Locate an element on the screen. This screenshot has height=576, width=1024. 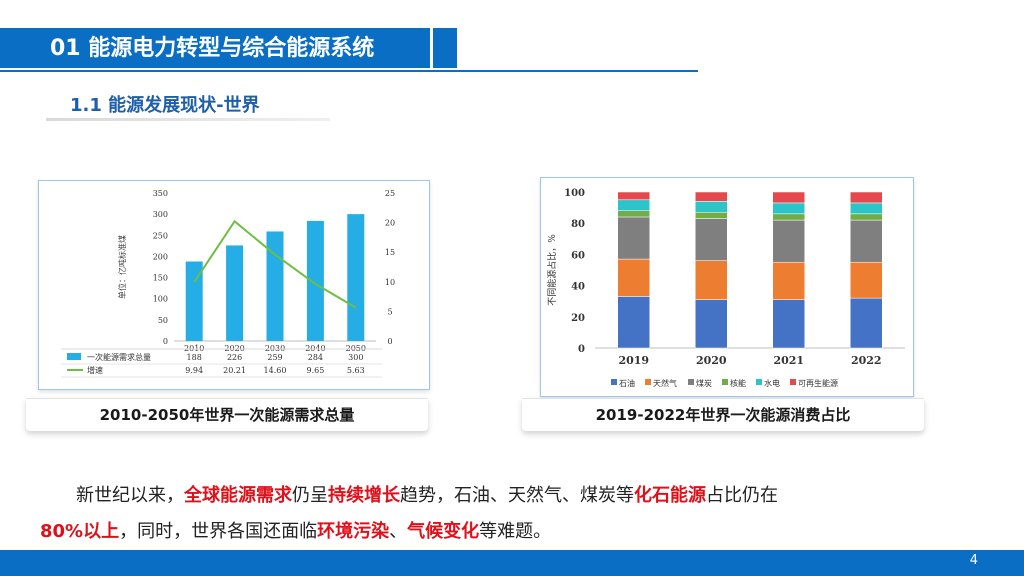
y-tick-label: 350 is located at coordinates (160, 193).